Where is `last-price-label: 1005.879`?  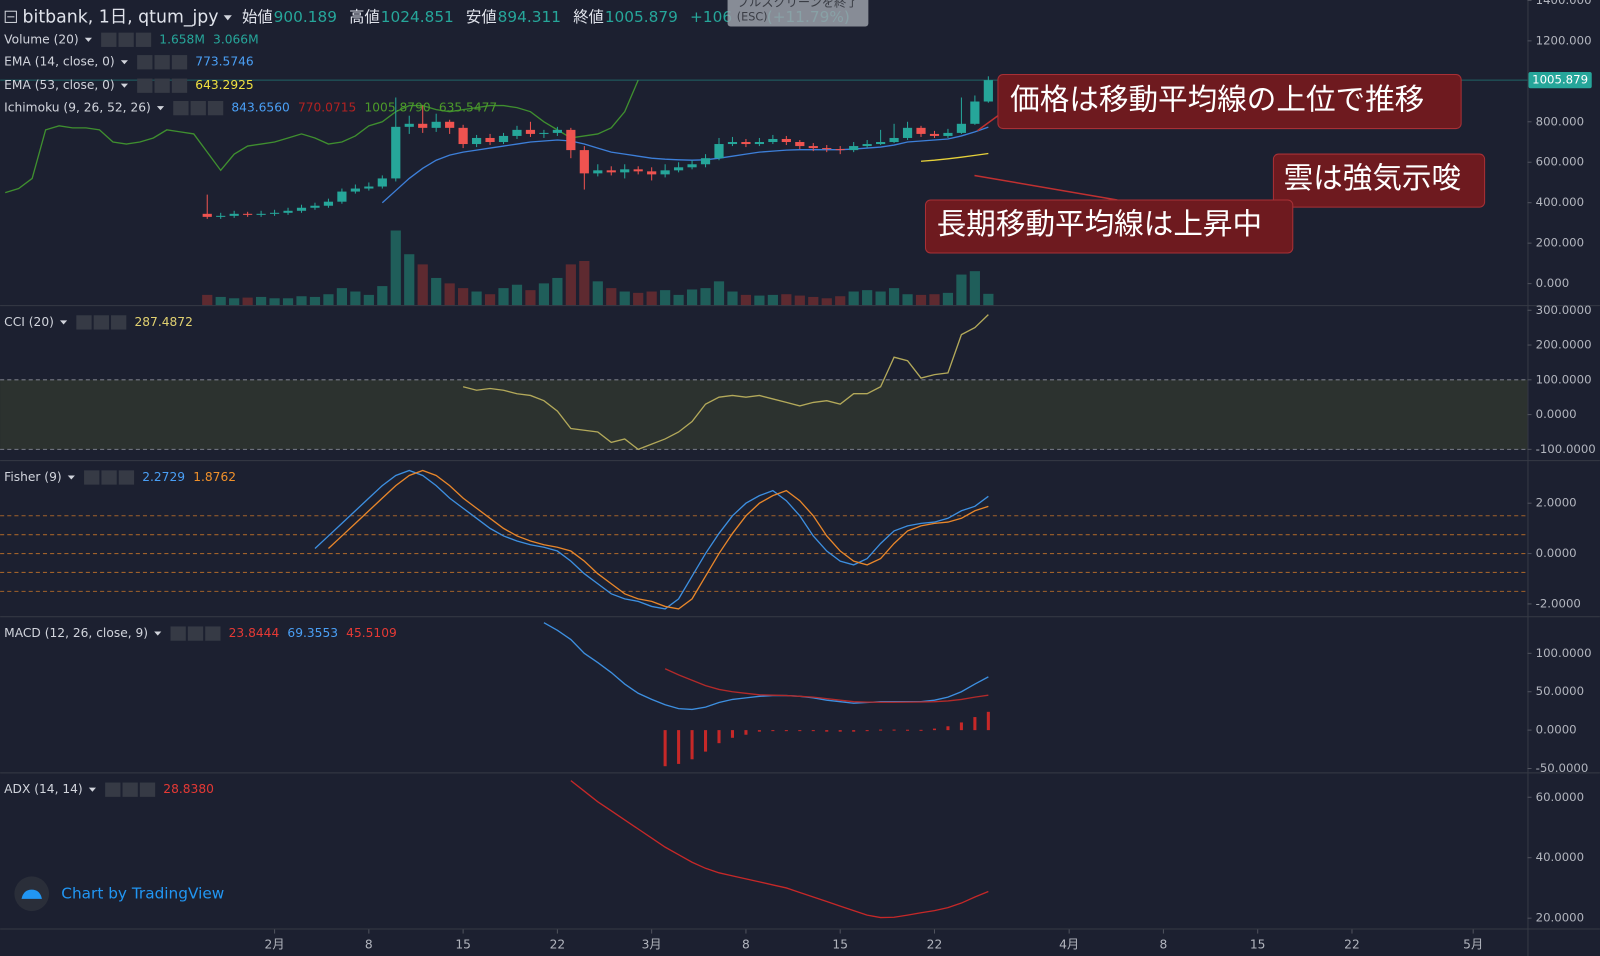 last-price-label: 1005.879 is located at coordinates (1560, 80).